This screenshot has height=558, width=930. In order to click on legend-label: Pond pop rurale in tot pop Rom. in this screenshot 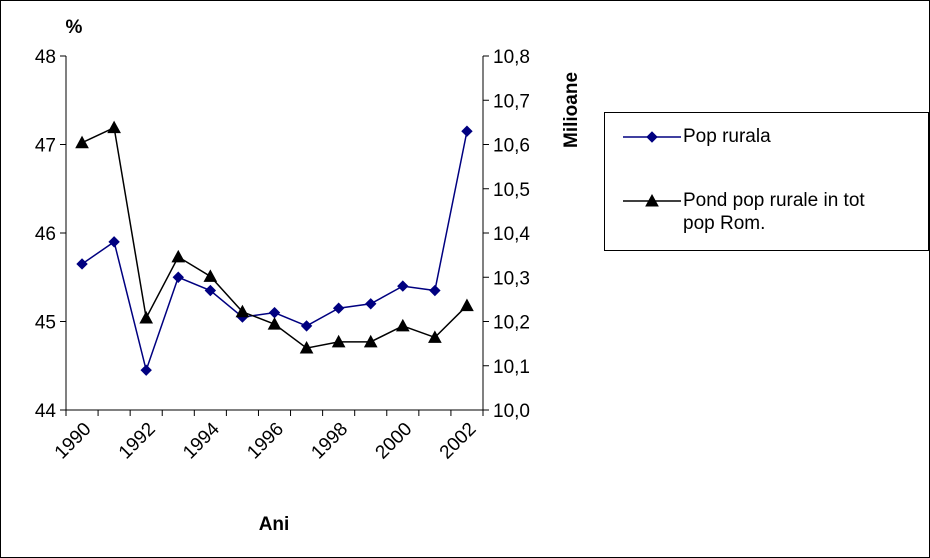, I will do `click(774, 212)`.